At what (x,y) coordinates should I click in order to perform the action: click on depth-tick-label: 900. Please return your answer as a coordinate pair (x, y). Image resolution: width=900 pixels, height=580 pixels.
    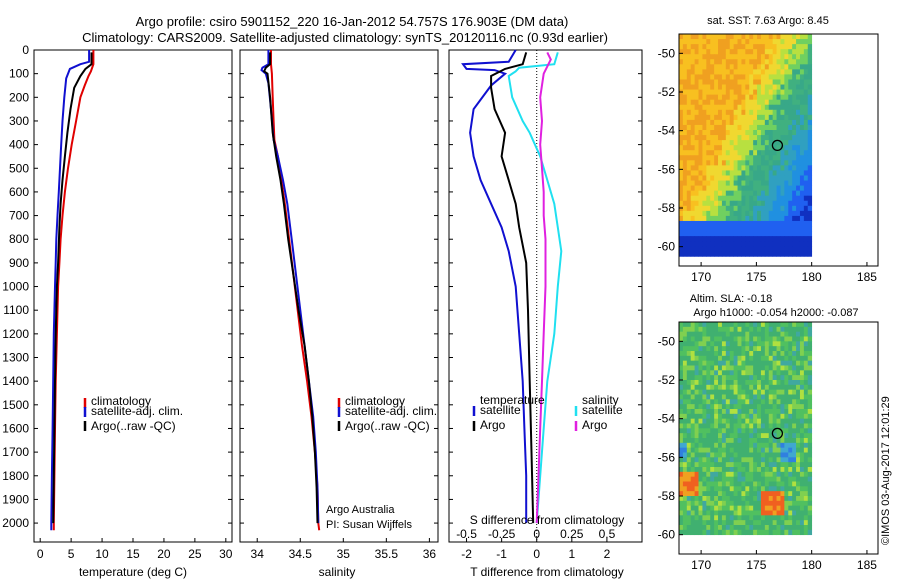
    Looking at the image, I should click on (19, 263).